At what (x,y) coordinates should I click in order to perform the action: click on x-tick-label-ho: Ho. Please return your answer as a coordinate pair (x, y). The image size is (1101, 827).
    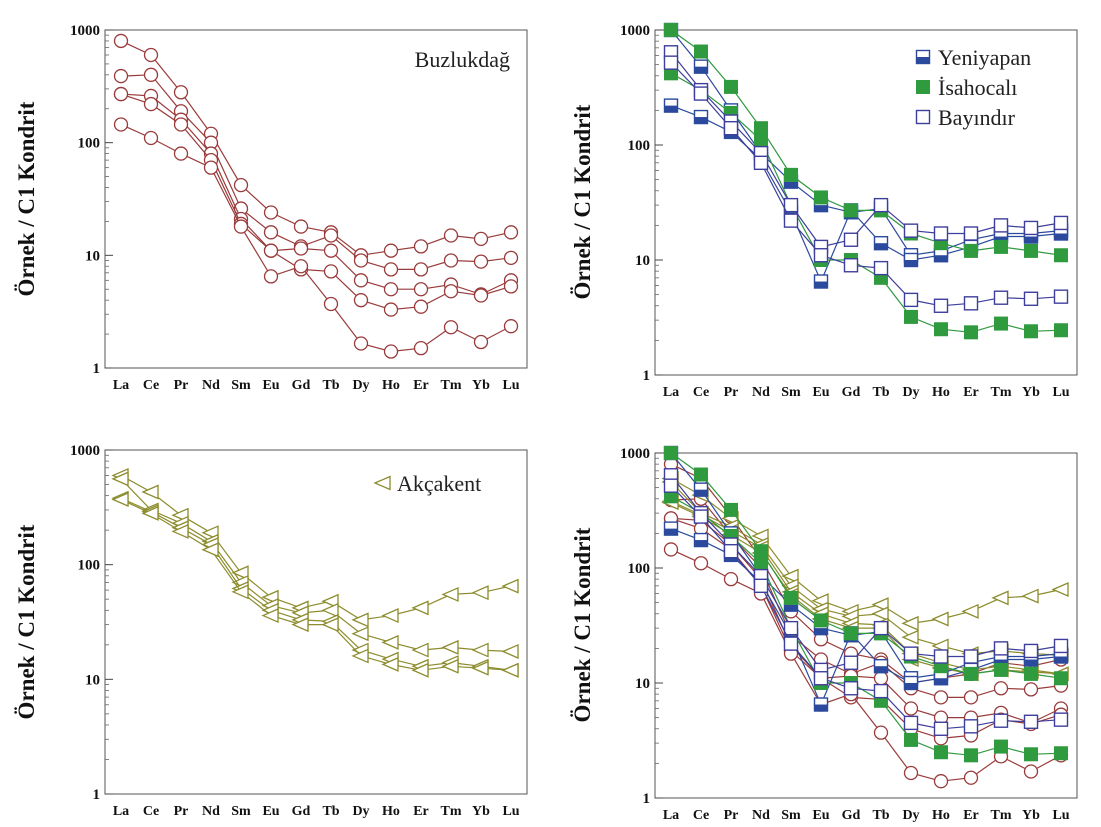
    Looking at the image, I should click on (391, 385).